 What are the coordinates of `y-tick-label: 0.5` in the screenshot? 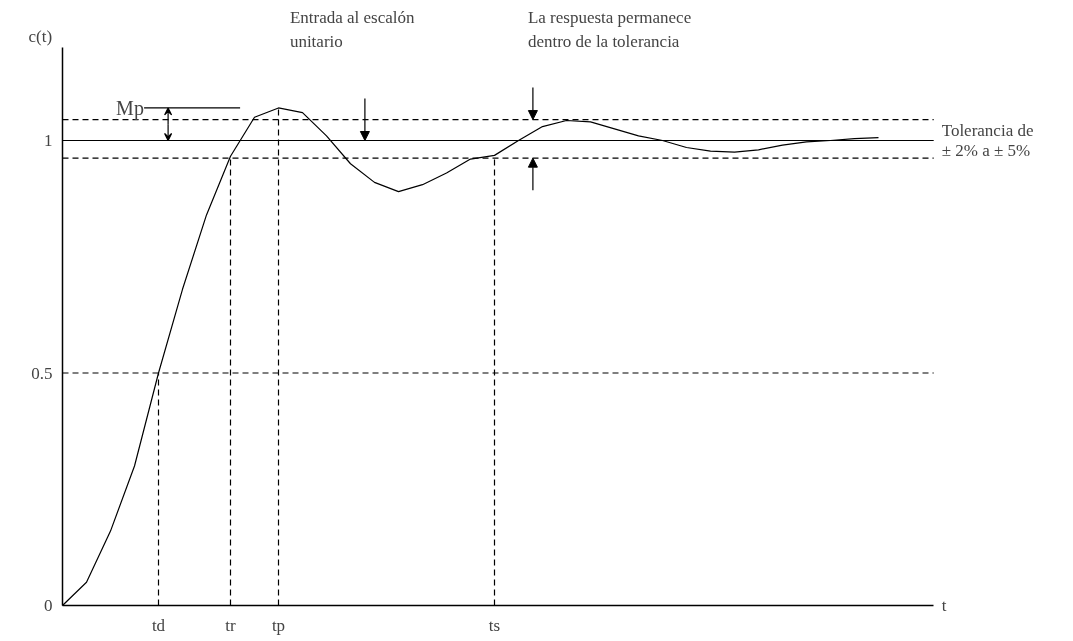 It's located at (42, 373).